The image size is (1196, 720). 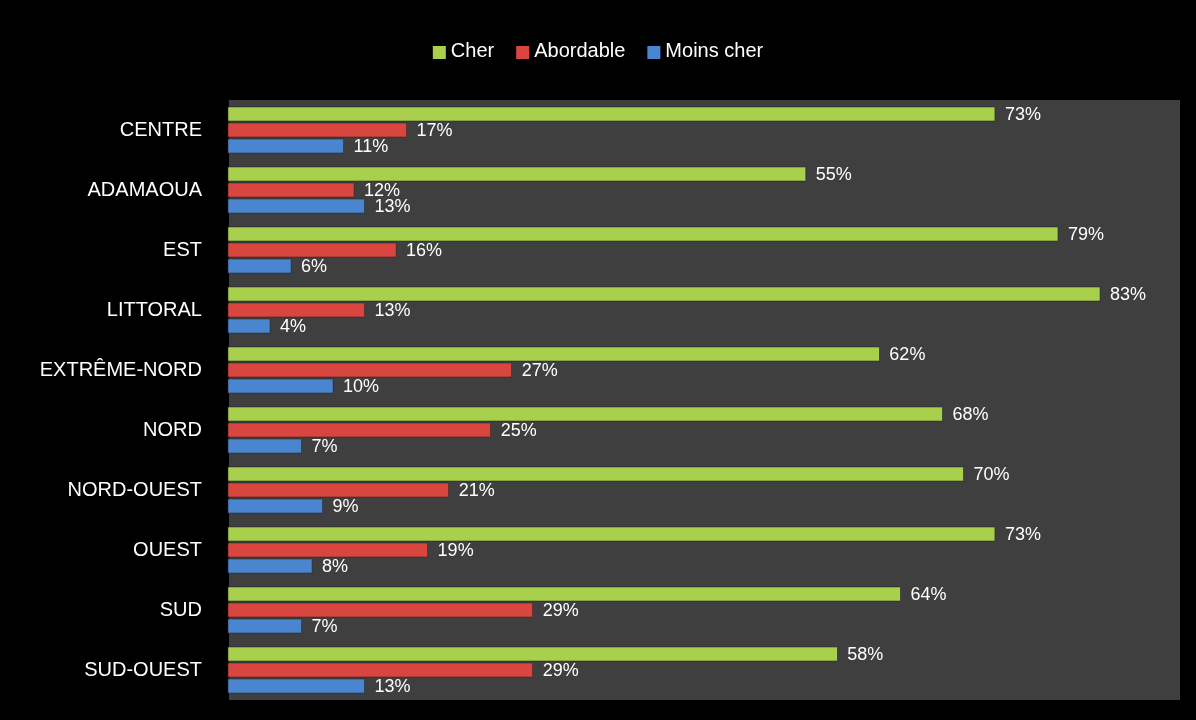 I want to click on data-label: 8%, so click(x=335, y=566).